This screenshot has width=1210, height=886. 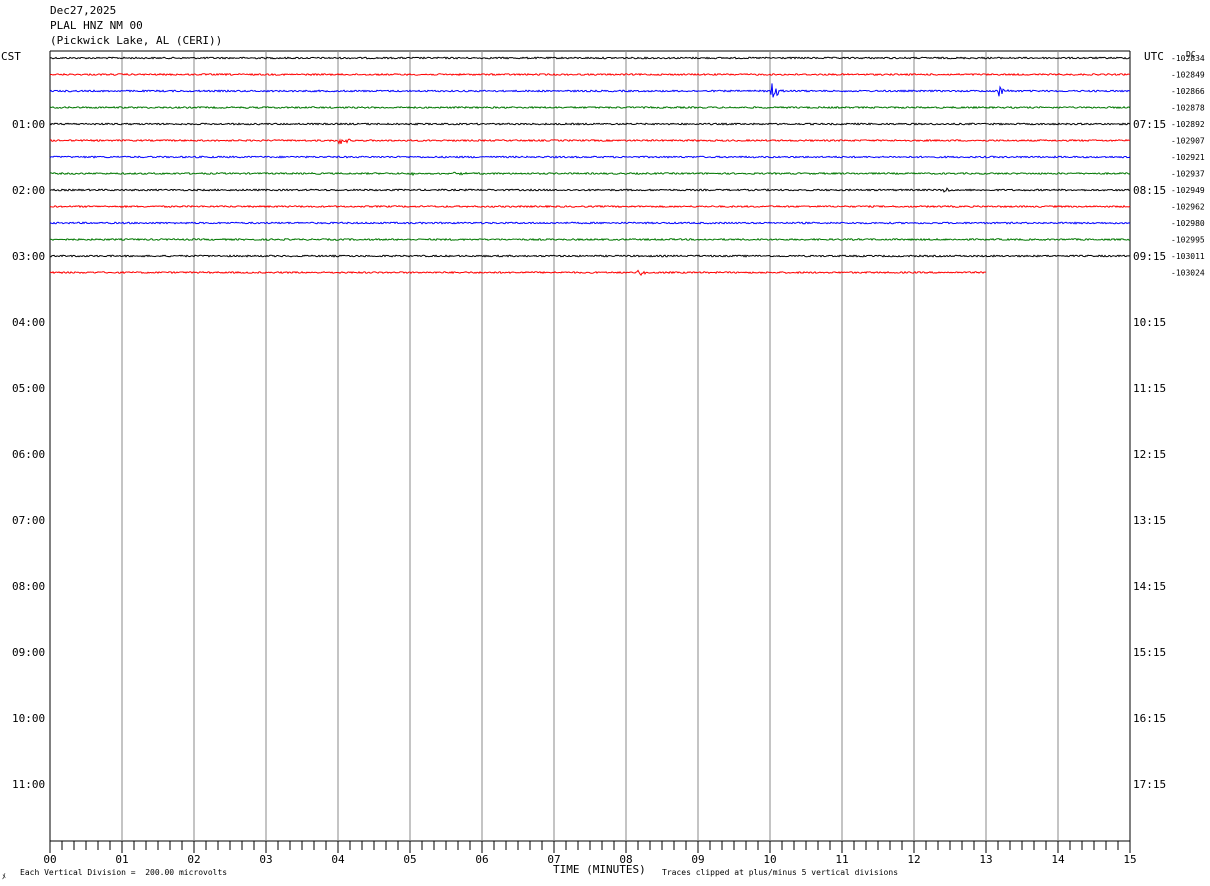 I want to click on left-hour-label: 04:00, so click(x=28, y=322).